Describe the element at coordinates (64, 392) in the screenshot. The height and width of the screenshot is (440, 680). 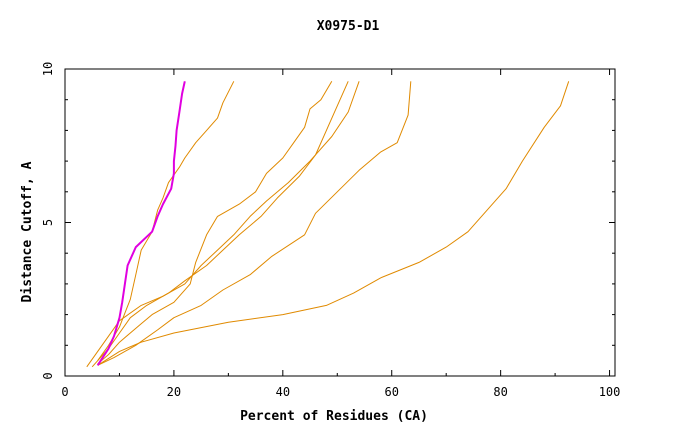
I see `x-tick-label: 0` at that location.